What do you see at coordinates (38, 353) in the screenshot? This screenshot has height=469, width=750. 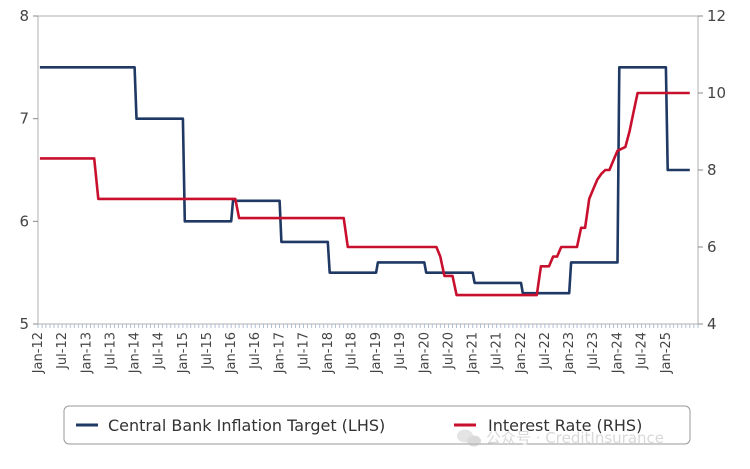 I see `x-axis-tick-label: Jan-12` at bounding box center [38, 353].